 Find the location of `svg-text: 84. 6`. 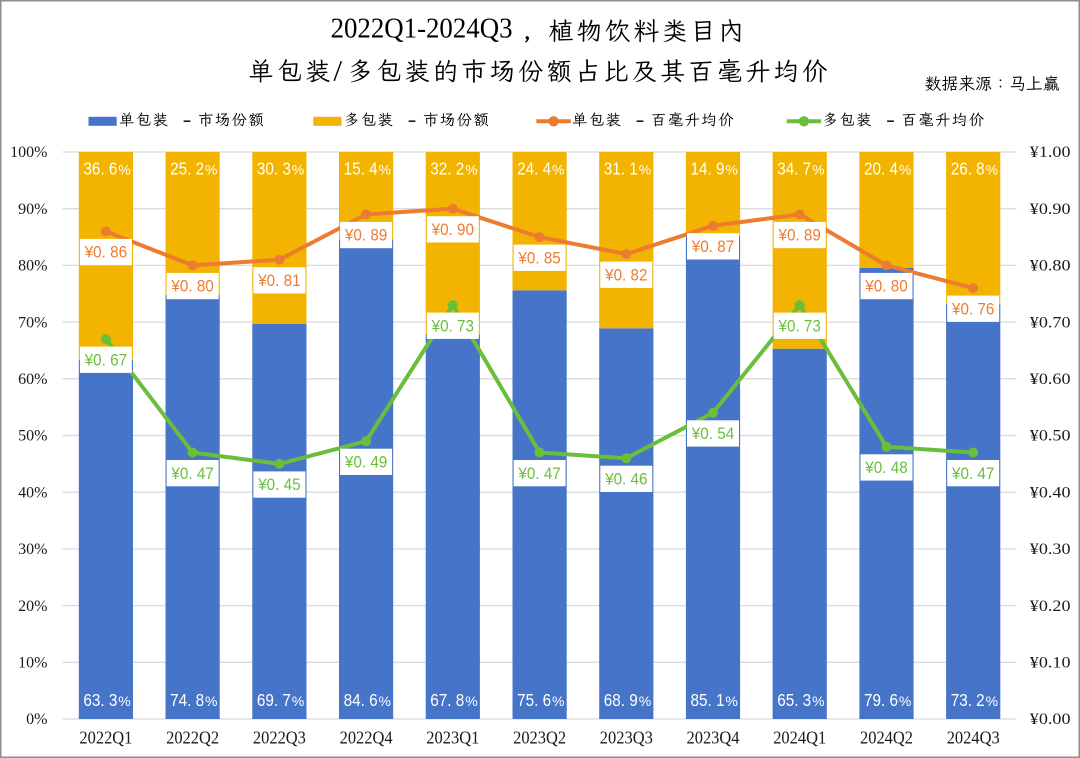

svg-text: 84. 6 is located at coordinates (361, 700).